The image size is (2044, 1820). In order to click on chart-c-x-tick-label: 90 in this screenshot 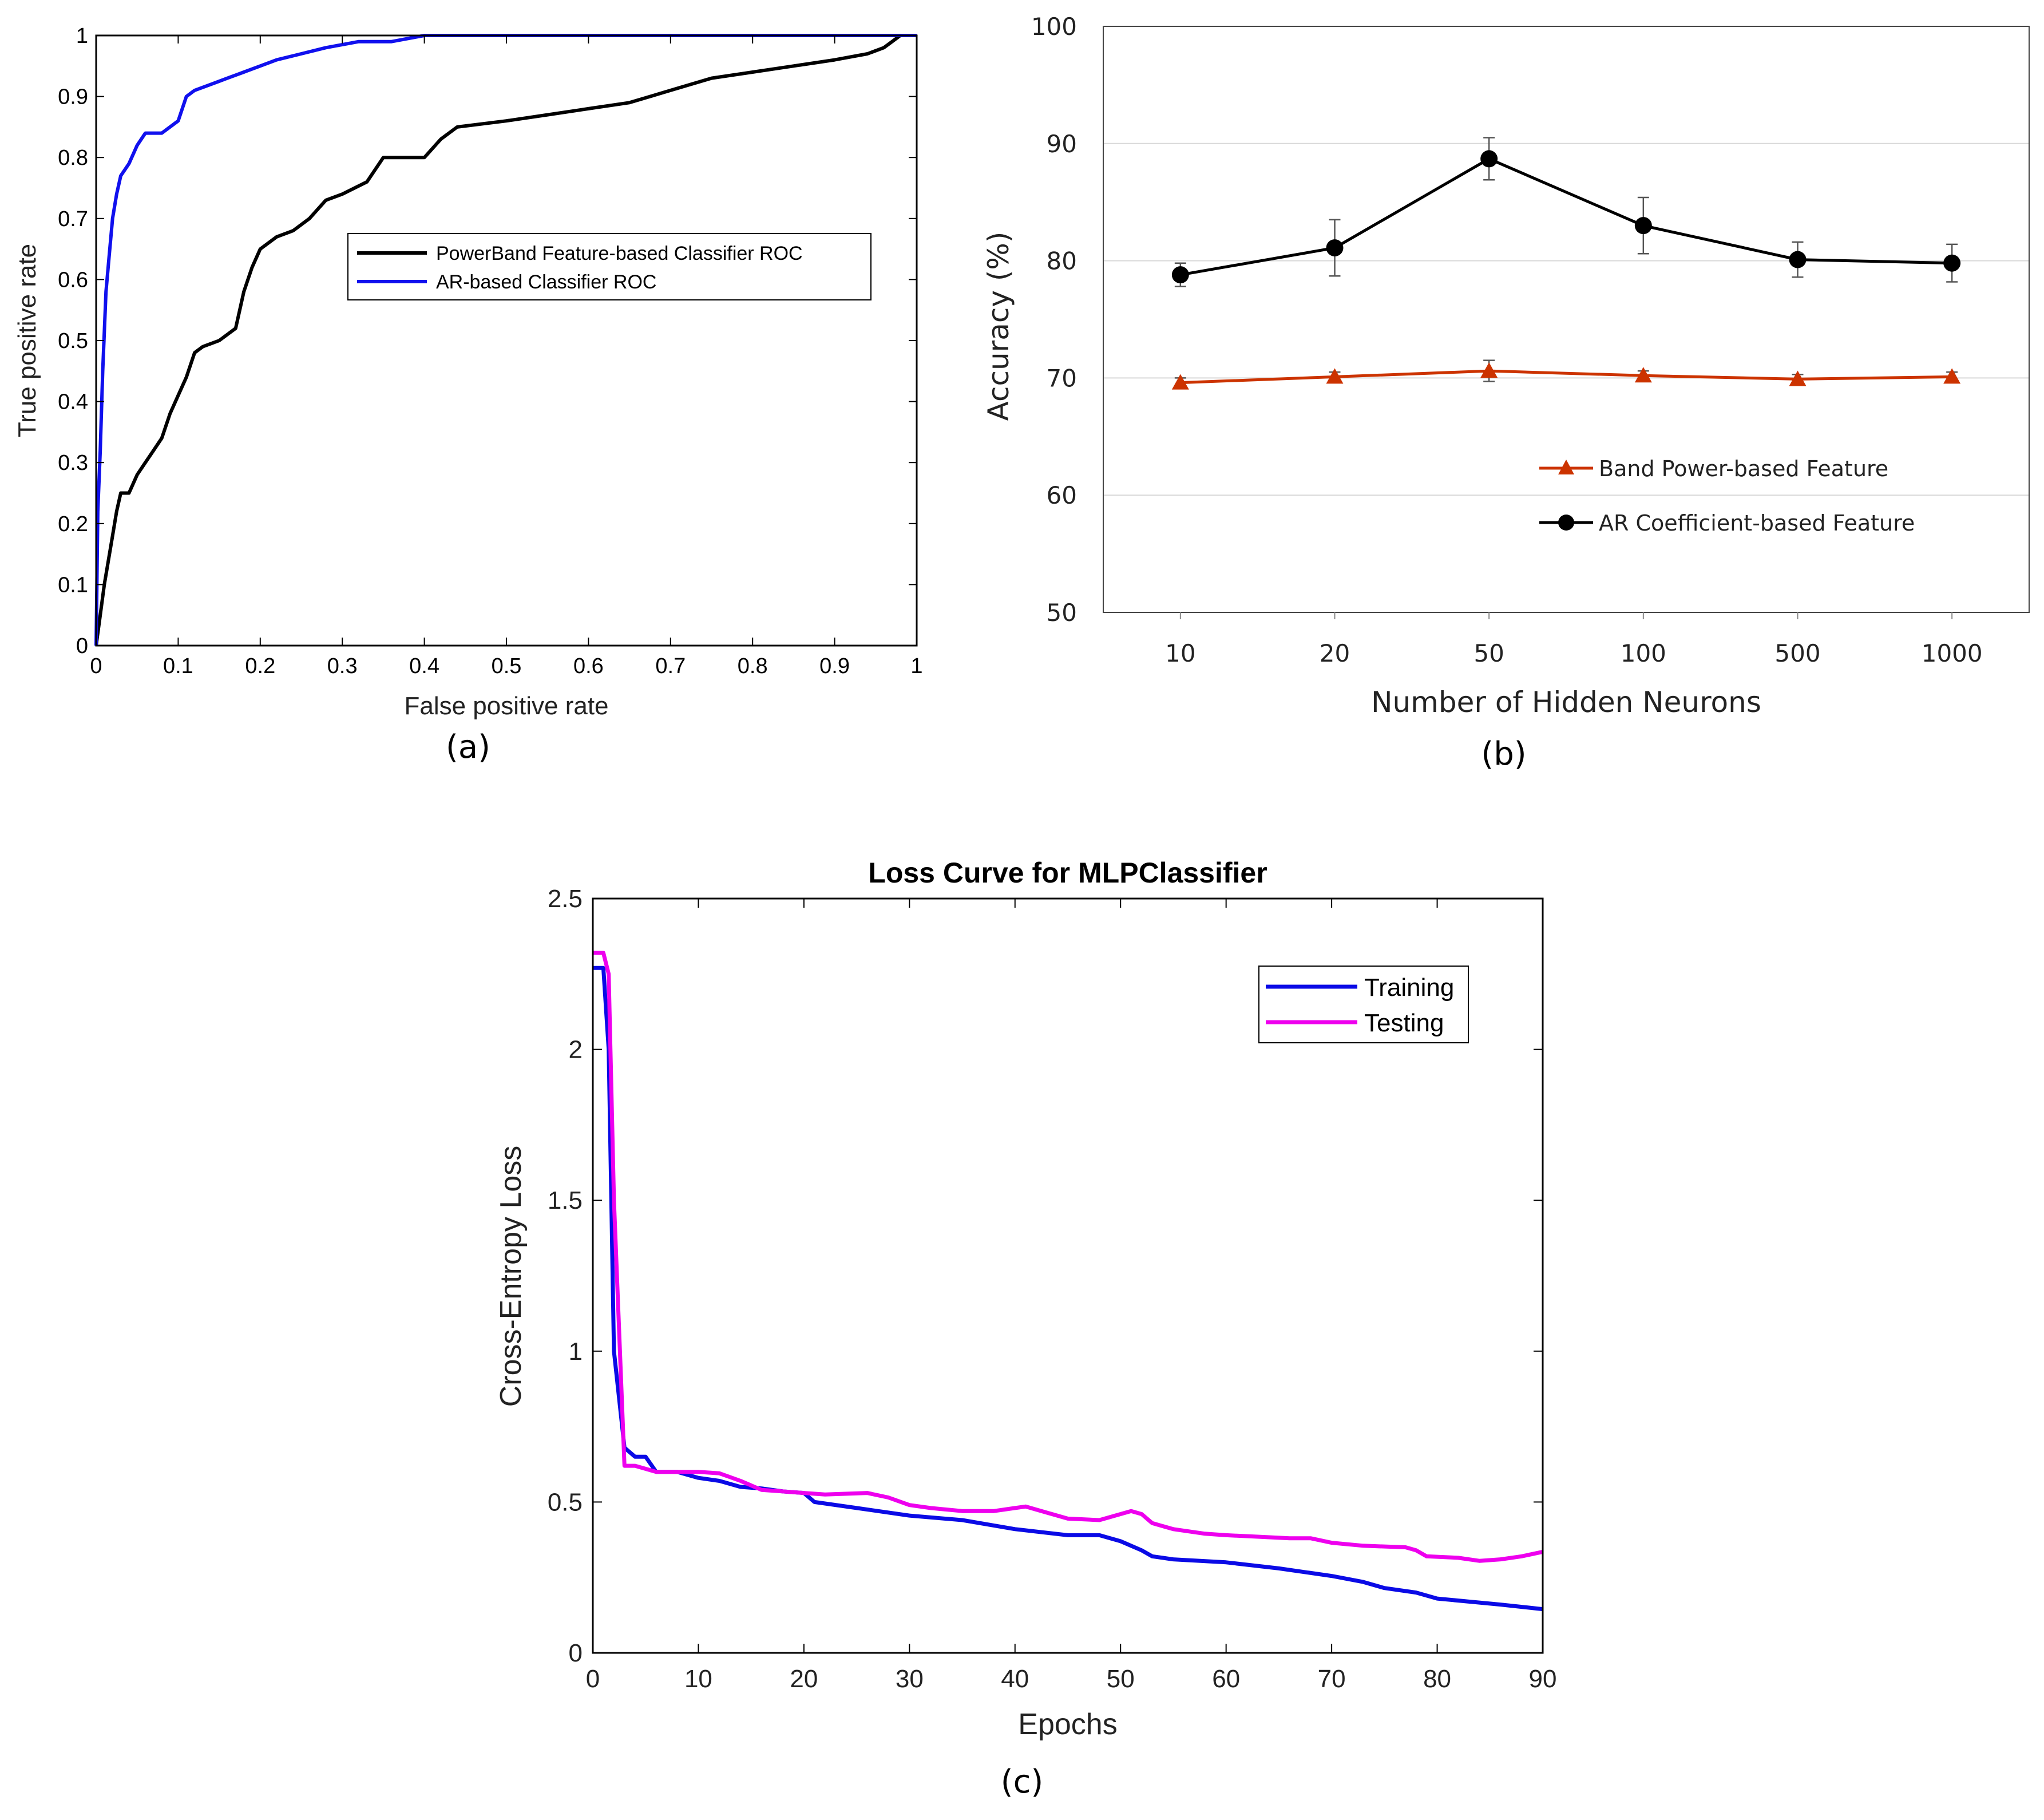, I will do `click(1543, 1679)`.